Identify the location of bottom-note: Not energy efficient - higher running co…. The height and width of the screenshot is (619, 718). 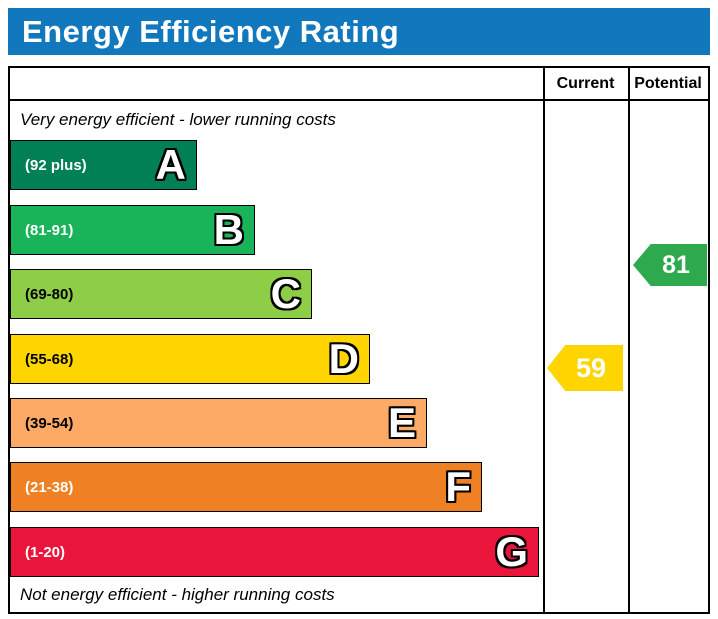
(177, 594).